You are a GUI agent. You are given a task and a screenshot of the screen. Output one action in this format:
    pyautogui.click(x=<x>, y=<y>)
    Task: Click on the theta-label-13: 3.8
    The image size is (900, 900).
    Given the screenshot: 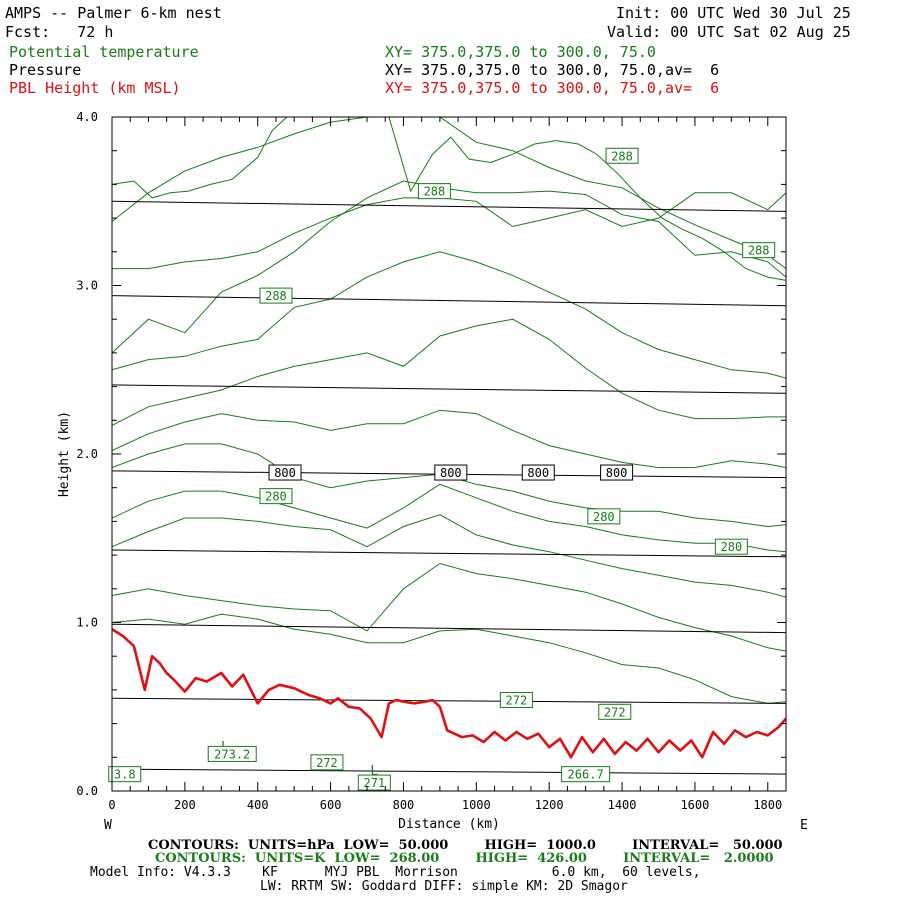 What is the action you would take?
    pyautogui.click(x=125, y=775)
    